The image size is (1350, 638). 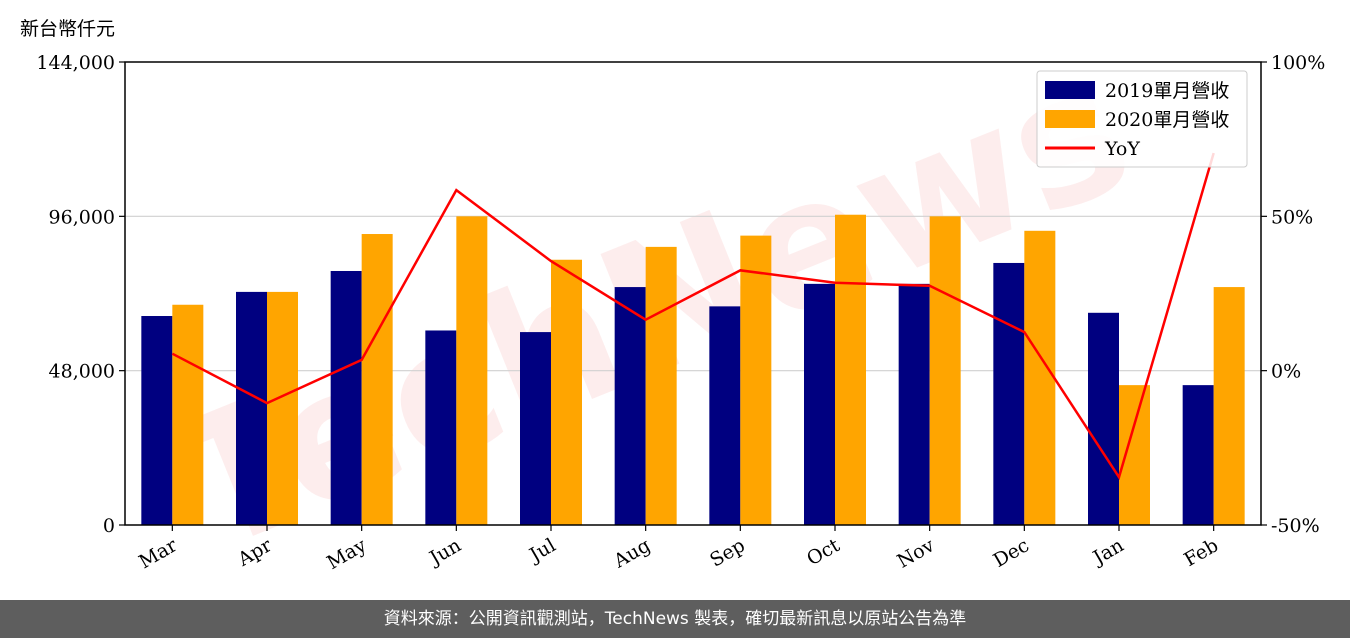 What do you see at coordinates (541, 550) in the screenshot?
I see `x-tick-label: Jul` at bounding box center [541, 550].